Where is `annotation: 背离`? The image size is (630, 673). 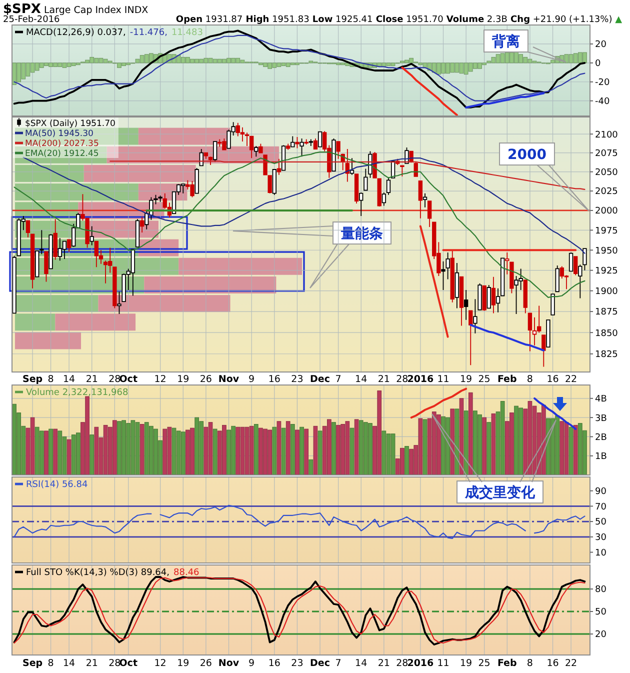
annotation: 背离 is located at coordinates (505, 41).